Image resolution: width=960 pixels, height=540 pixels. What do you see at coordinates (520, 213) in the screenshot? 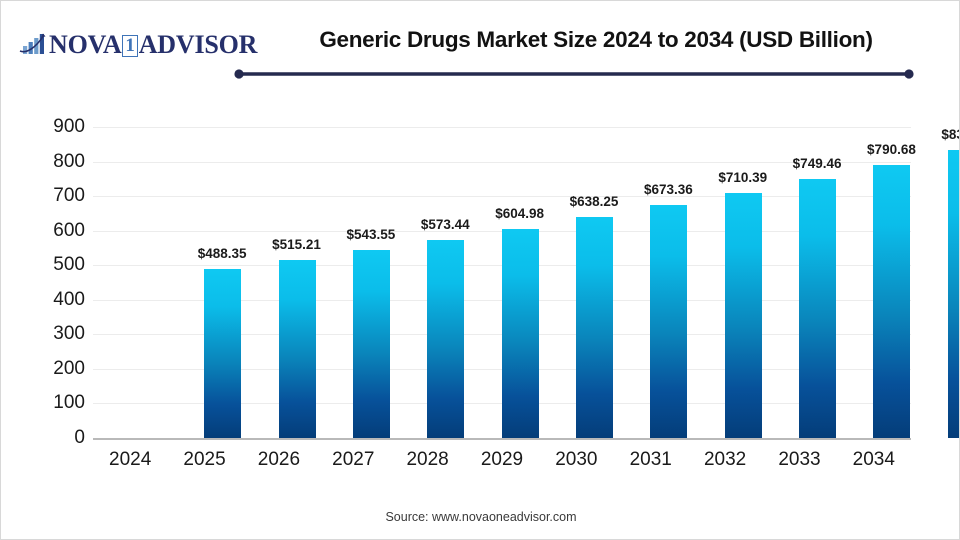
I see `bar-value-label: $604.98` at bounding box center [520, 213].